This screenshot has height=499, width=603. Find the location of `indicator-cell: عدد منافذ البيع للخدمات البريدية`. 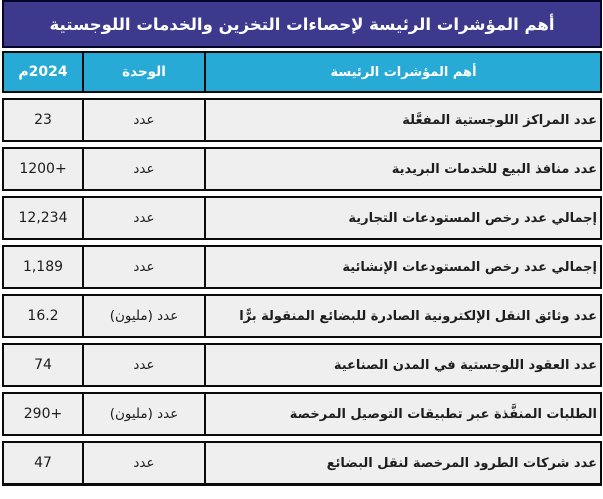

indicator-cell: عدد منافذ البيع للخدمات البريدية is located at coordinates (403, 169).